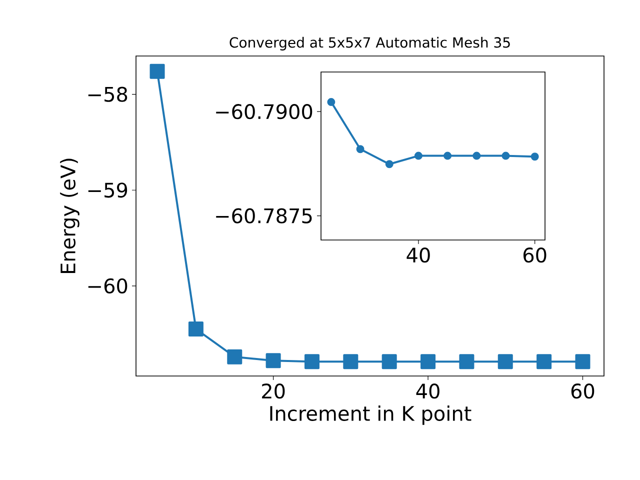 This screenshot has height=480, width=640. What do you see at coordinates (264, 216) in the screenshot?
I see `y-tick-label: −60.7875` at bounding box center [264, 216].